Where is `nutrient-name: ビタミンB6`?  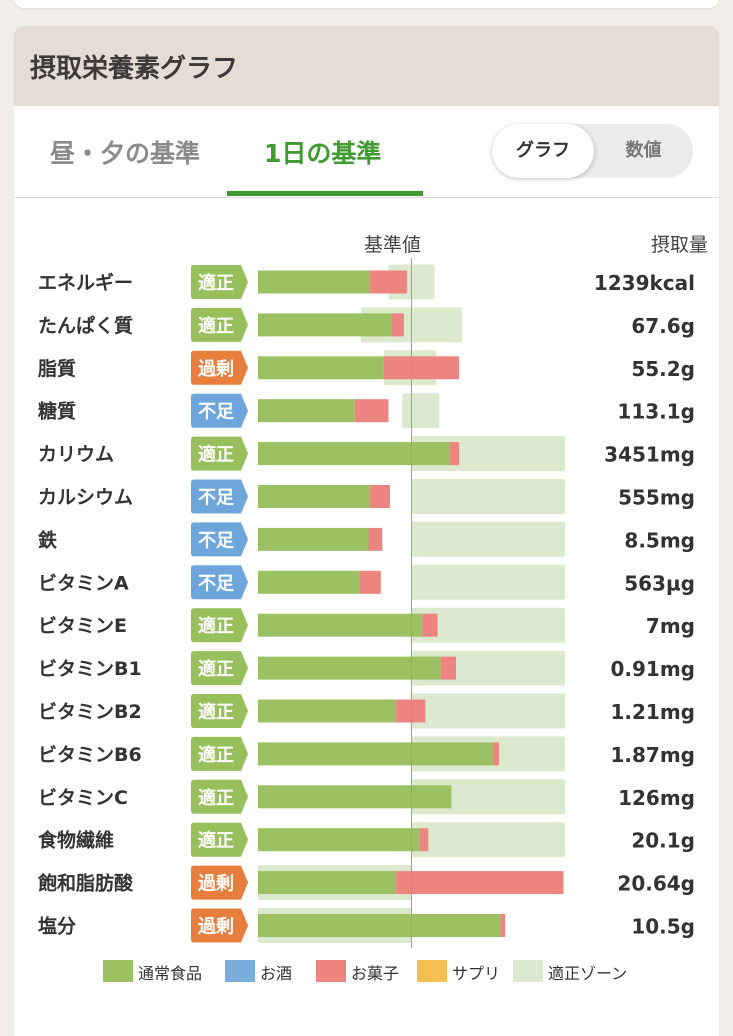
nutrient-name: ビタミンB6 is located at coordinates (90, 755).